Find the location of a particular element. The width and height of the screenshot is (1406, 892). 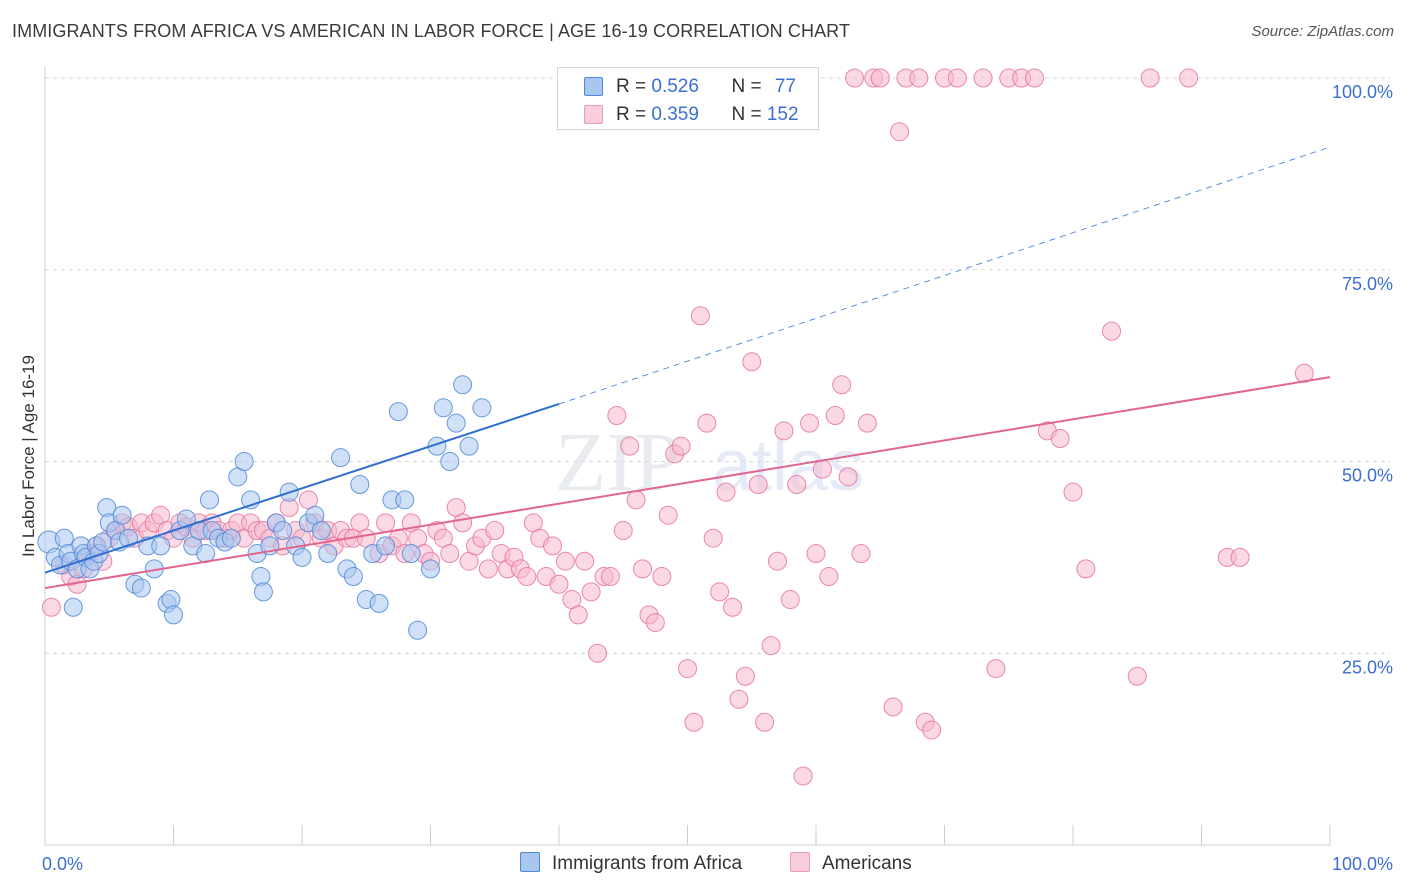

legend-r-value: 0.526 is located at coordinates (675, 86).